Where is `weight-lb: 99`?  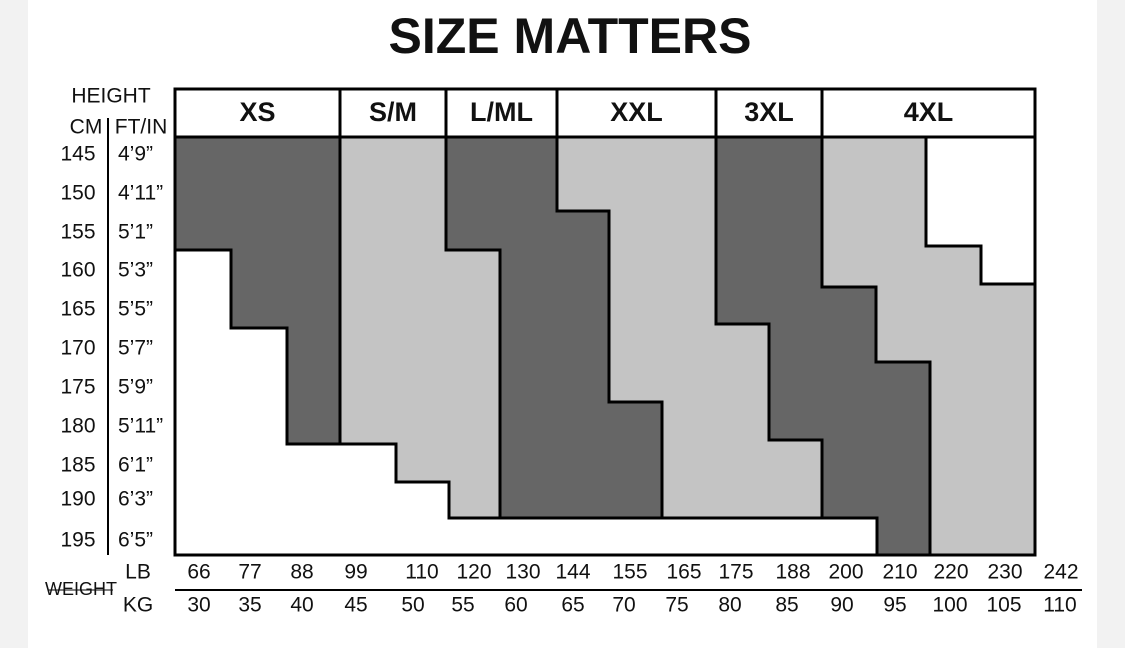 weight-lb: 99 is located at coordinates (355, 572).